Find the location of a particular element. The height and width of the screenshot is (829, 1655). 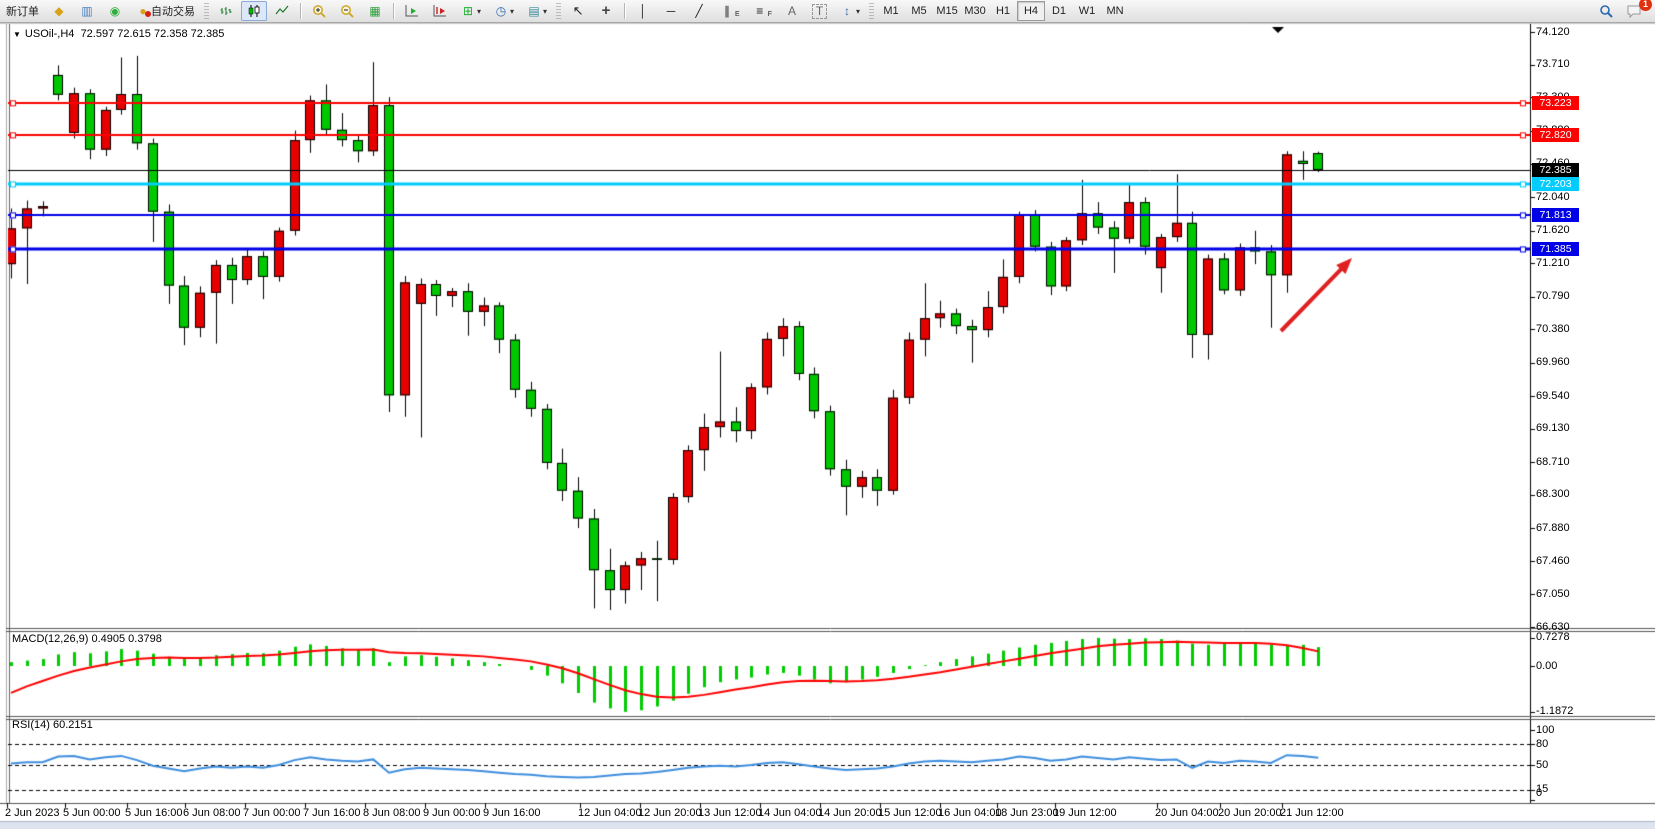

price-tick-label: 67.880 is located at coordinates (1553, 527).